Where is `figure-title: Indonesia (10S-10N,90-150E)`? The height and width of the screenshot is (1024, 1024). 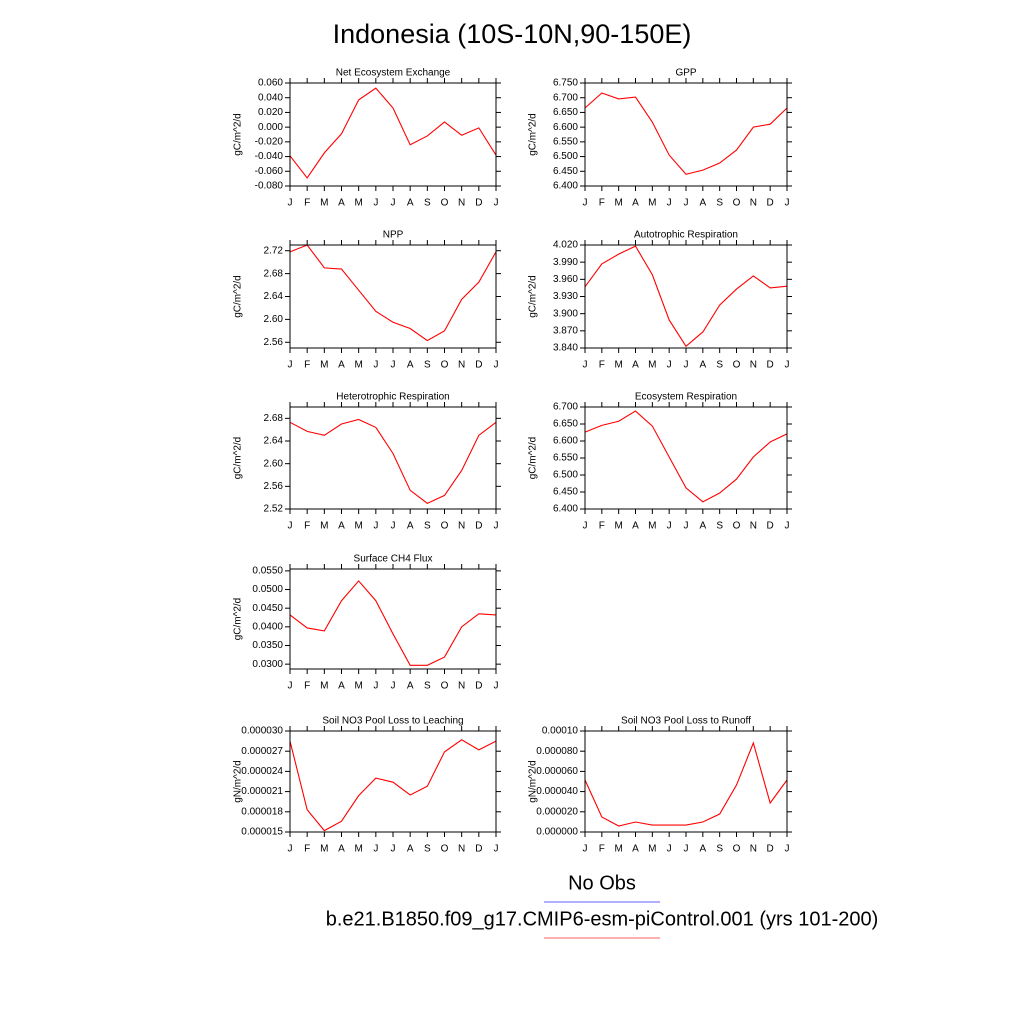
figure-title: Indonesia (10S-10N,90-150E) is located at coordinates (512, 34).